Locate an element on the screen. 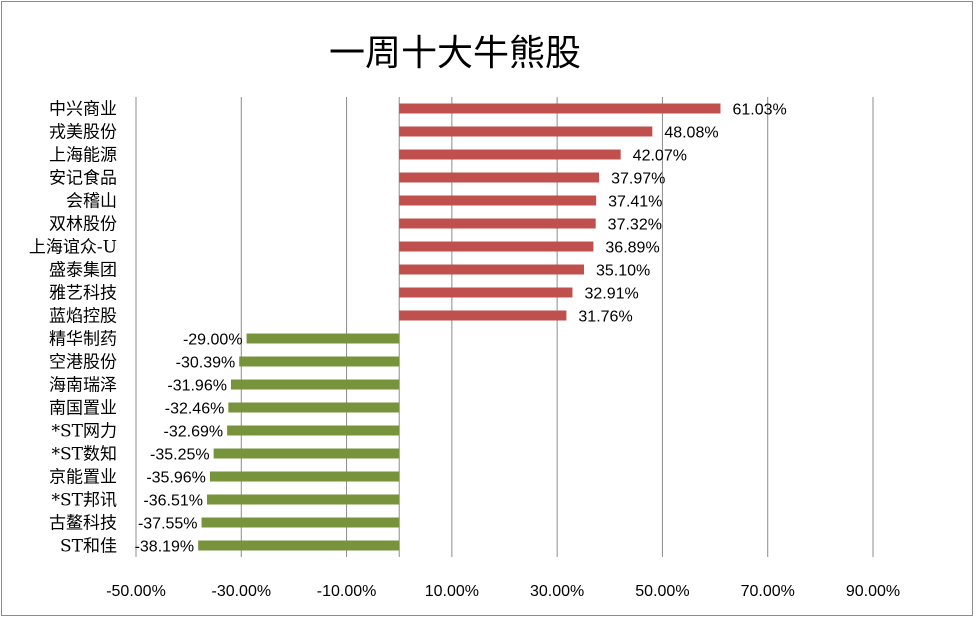 The height and width of the screenshot is (619, 976). x-tick-label: 90.00% is located at coordinates (873, 591).